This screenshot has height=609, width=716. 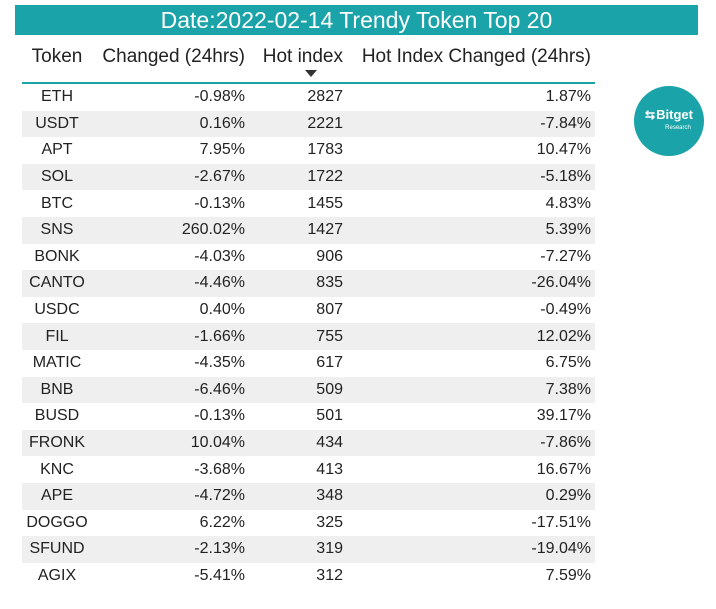 What do you see at coordinates (170, 230) in the screenshot?
I see `cell-changed: 260.02%` at bounding box center [170, 230].